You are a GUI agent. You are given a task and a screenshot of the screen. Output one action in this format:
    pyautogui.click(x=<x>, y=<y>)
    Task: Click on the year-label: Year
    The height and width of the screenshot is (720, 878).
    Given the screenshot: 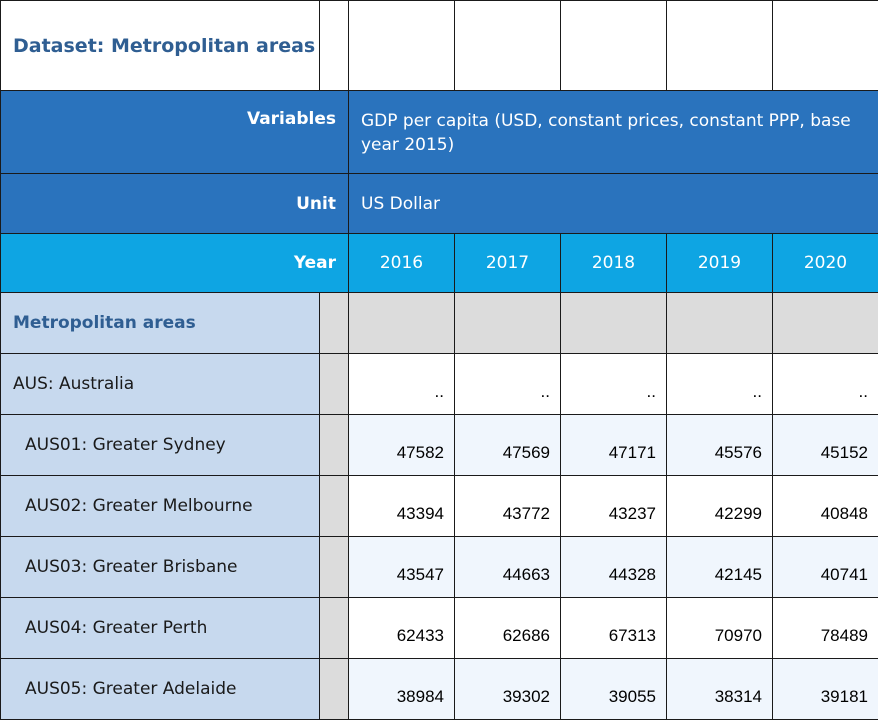 What is the action you would take?
    pyautogui.click(x=175, y=263)
    